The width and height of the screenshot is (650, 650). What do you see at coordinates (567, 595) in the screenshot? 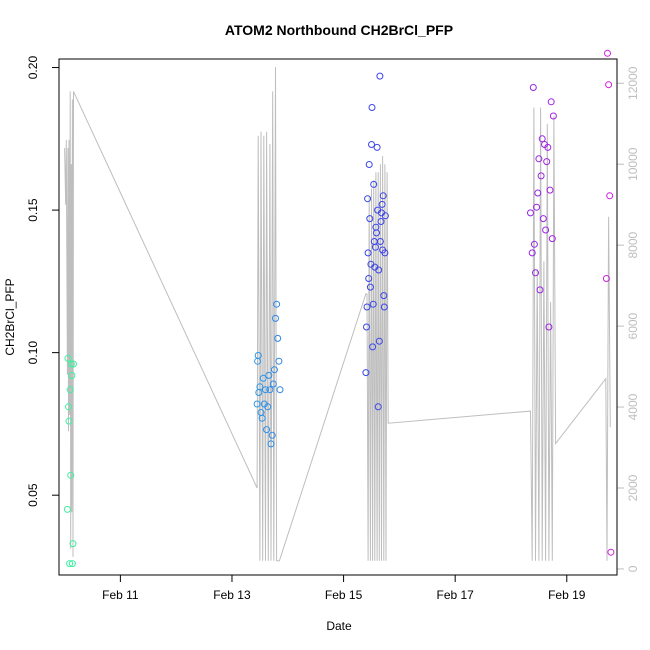
I see `x-tick-label: Feb 19` at bounding box center [567, 595].